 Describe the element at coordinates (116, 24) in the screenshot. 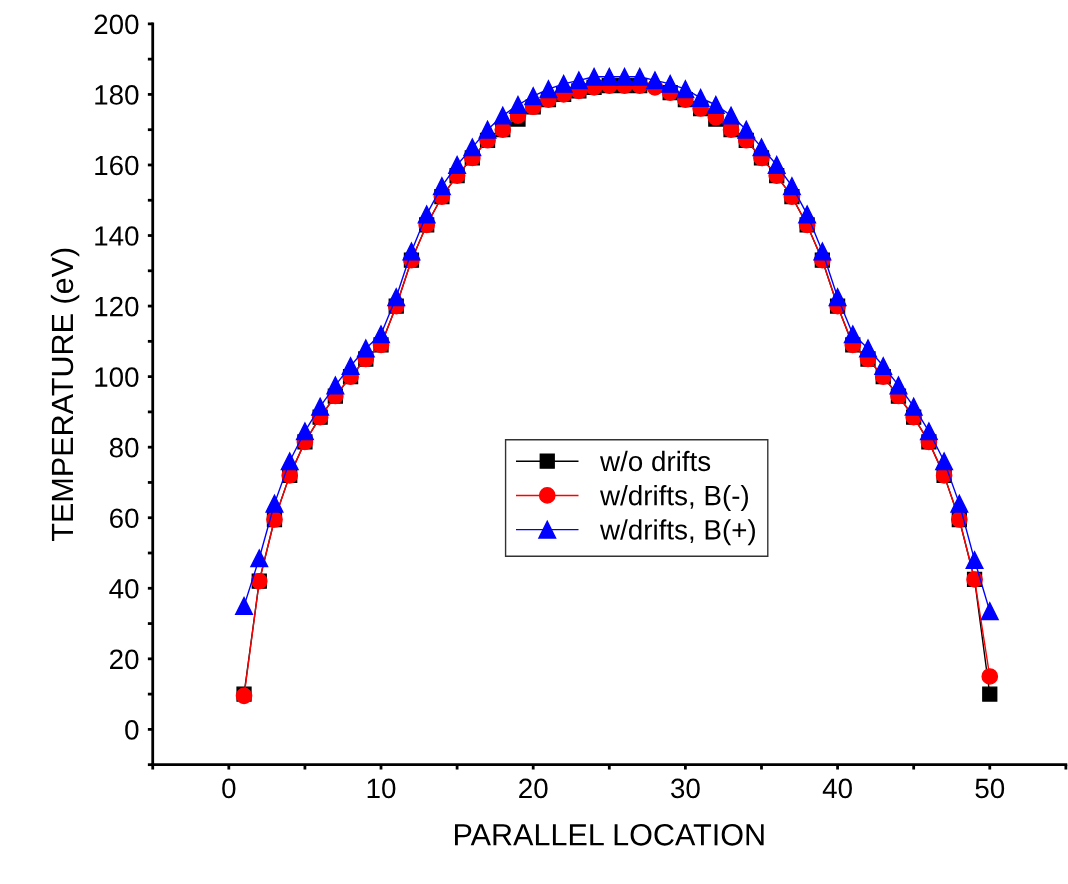

I see `y-tick-label: 200` at that location.